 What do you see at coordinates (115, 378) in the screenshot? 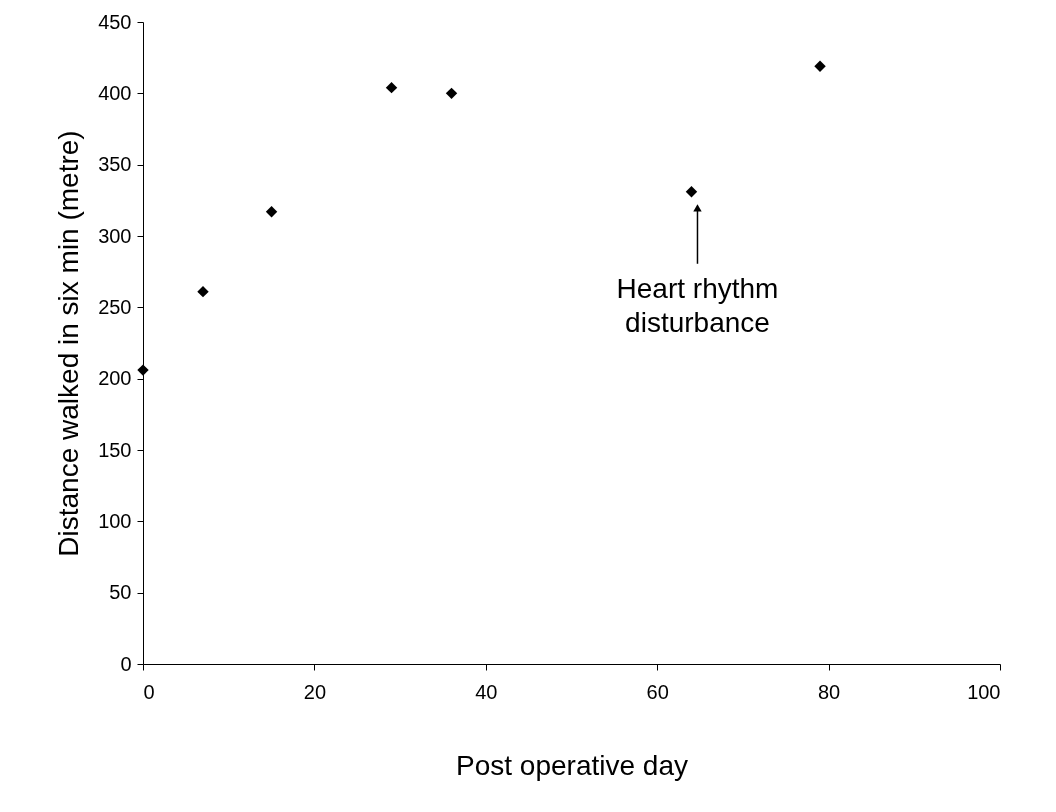
I see `y-tick-label: 200` at bounding box center [115, 378].